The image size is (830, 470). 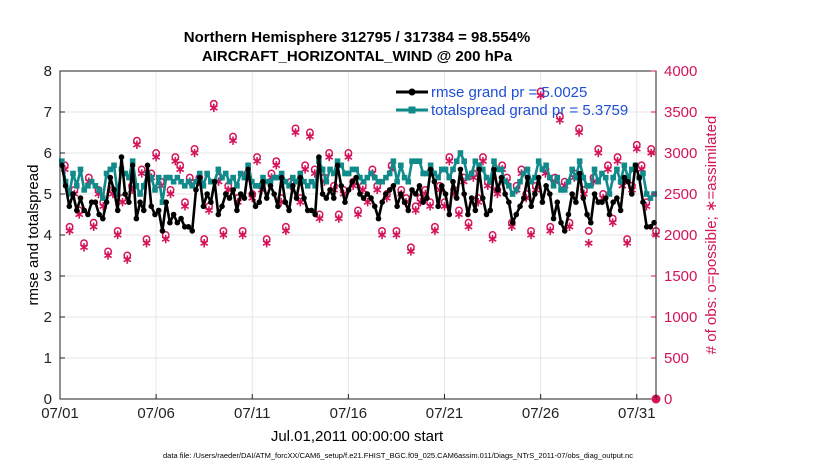 I want to click on obs-possible-marker, so click(x=588, y=230).